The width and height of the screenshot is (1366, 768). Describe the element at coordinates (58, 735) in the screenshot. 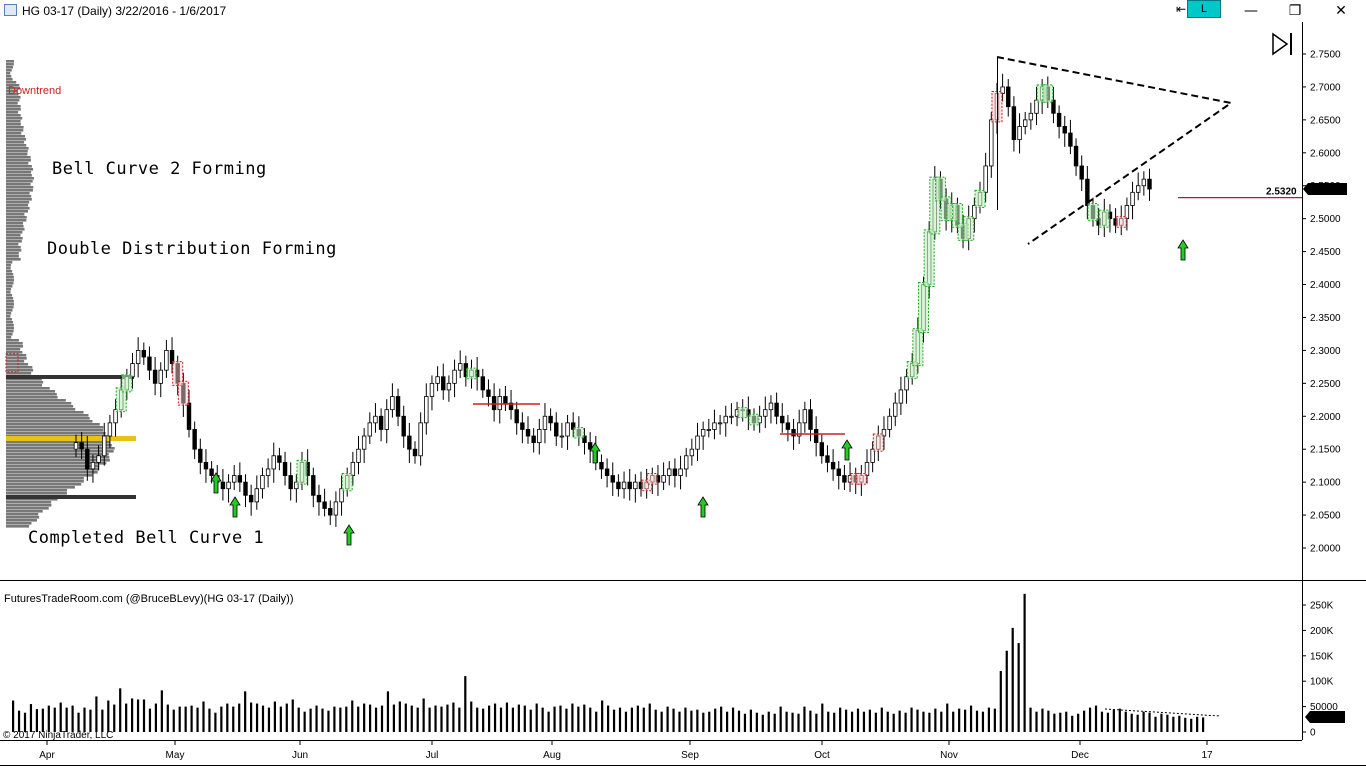

I see `copyright-text: © 2017 NinjaTrader, LLC` at that location.